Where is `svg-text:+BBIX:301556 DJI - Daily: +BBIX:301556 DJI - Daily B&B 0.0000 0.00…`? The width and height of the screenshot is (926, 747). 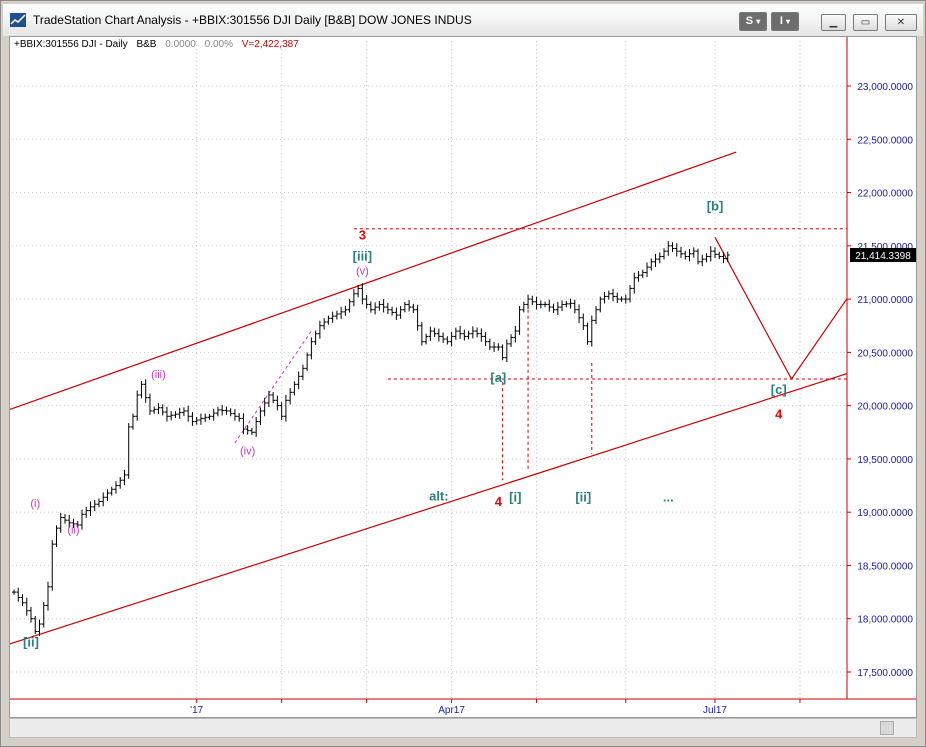 svg-text:+BBIX:301556 DJI - Daily: +BBIX:301556 DJI - Daily B&B 0.0000 0.00… is located at coordinates (156, 44).